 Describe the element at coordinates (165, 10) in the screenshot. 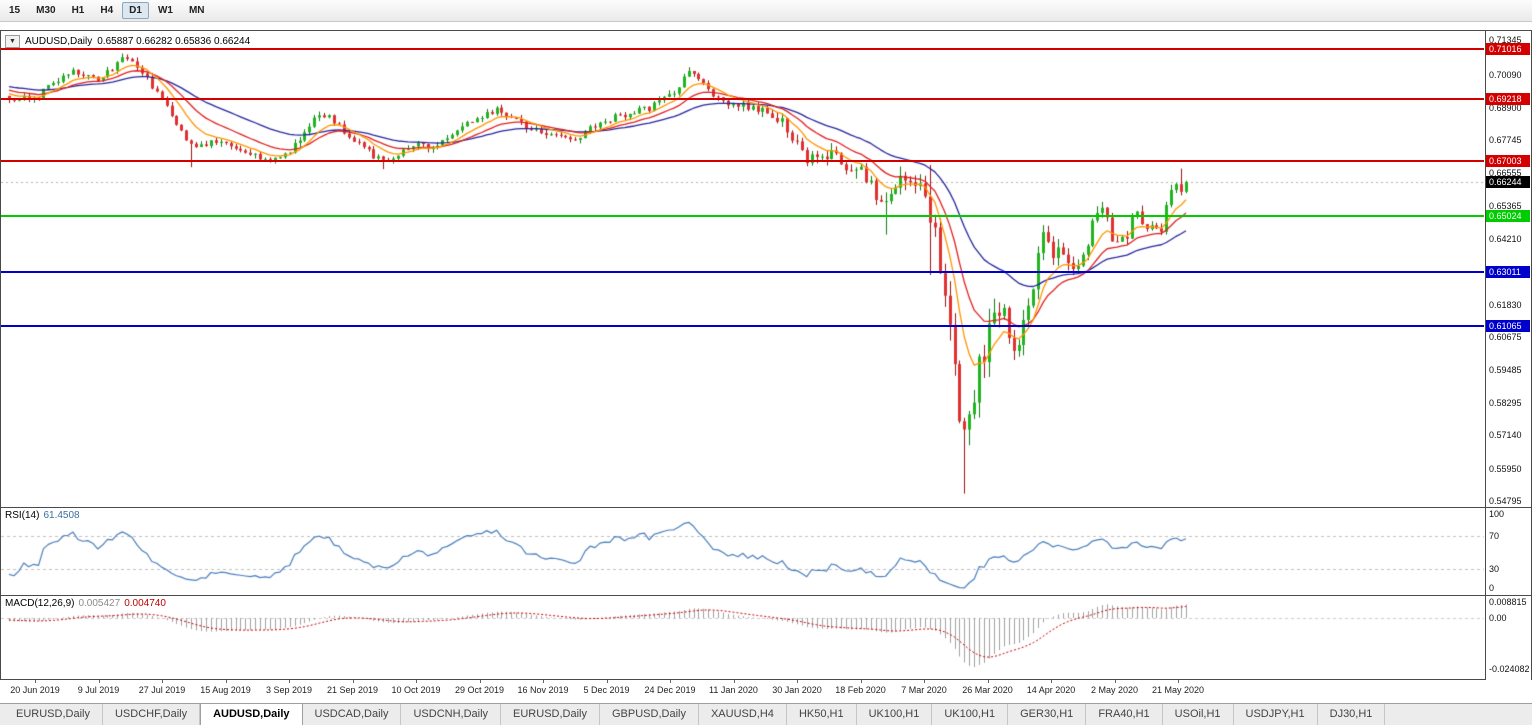

I see `timeframe-button-w1: W1` at that location.